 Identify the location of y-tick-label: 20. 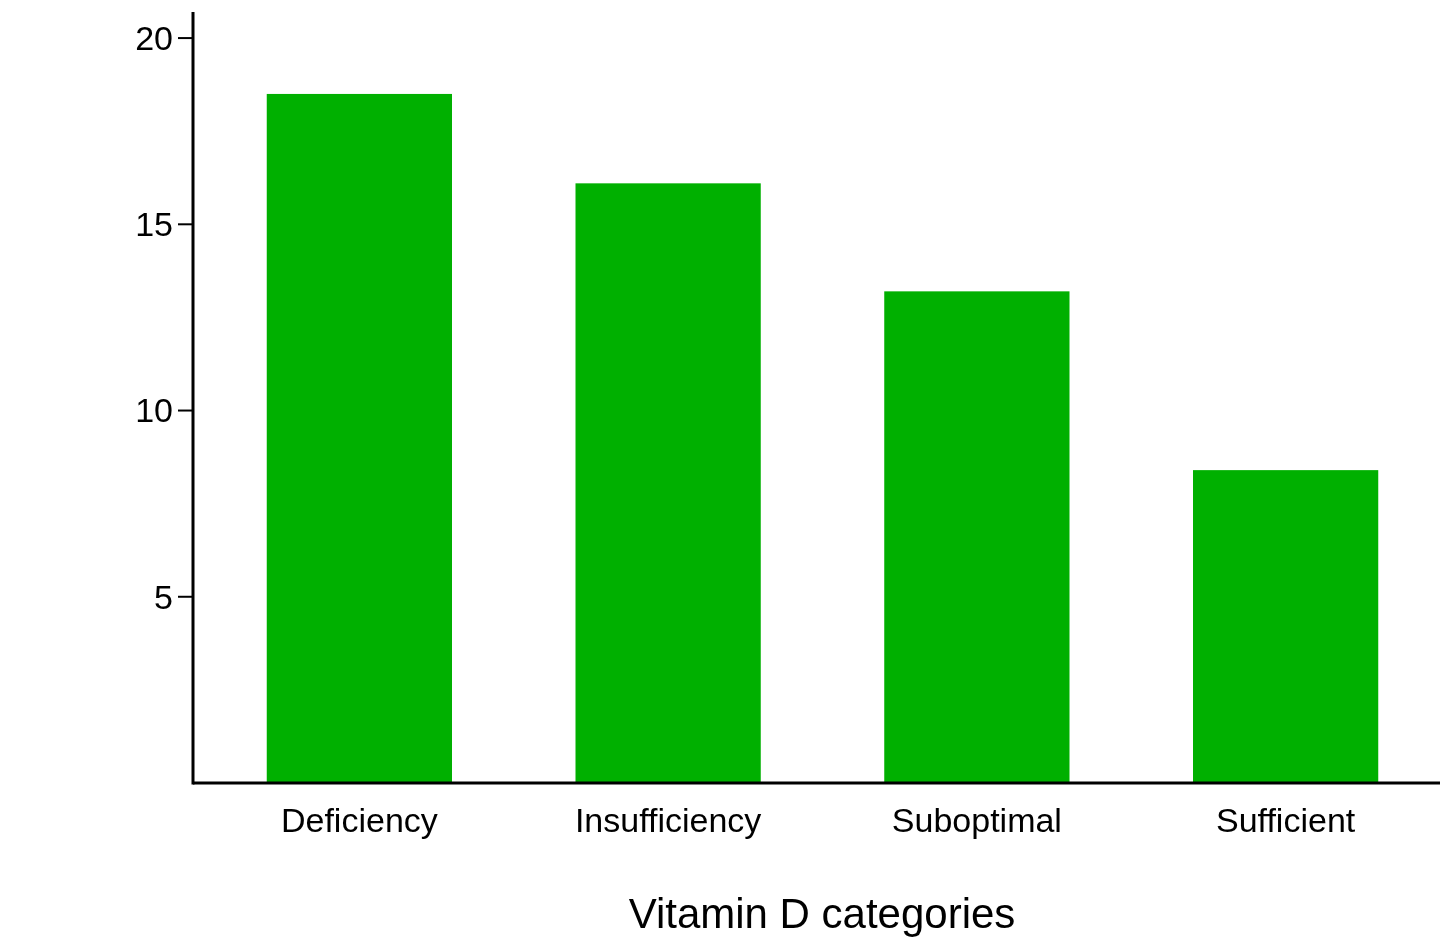
(154, 37).